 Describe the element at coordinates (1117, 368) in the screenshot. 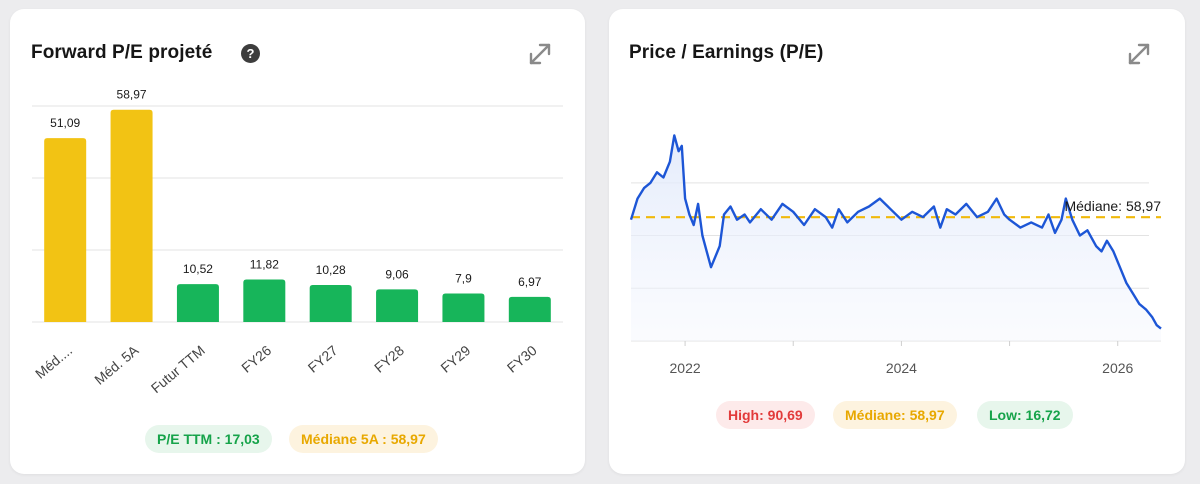

I see `x-tick-label: 2026` at that location.